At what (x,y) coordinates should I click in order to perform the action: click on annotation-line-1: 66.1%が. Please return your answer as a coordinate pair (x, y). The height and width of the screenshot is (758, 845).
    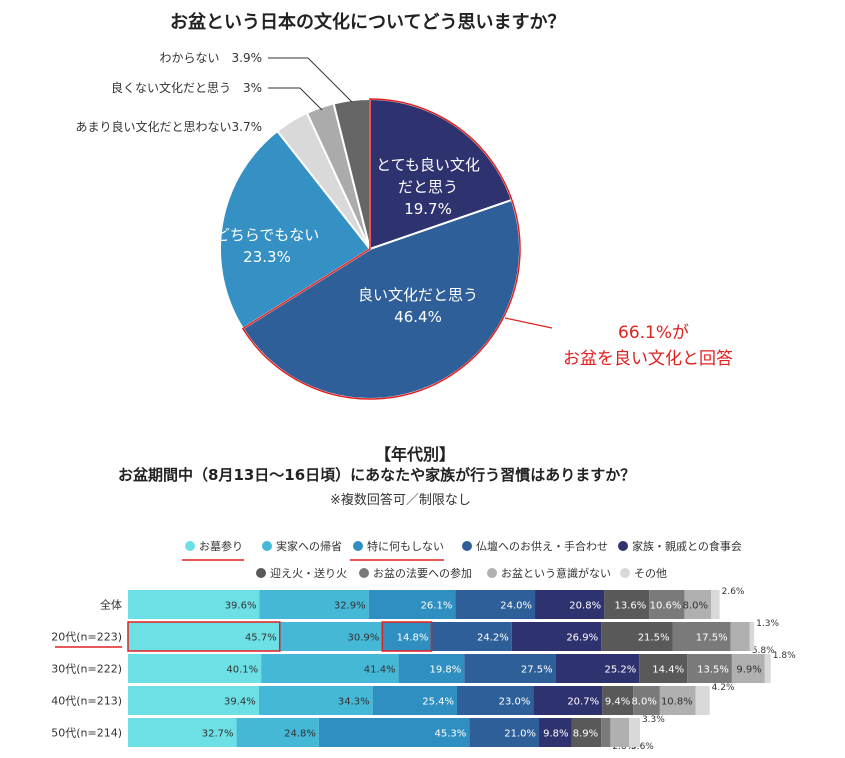
    Looking at the image, I should click on (654, 333).